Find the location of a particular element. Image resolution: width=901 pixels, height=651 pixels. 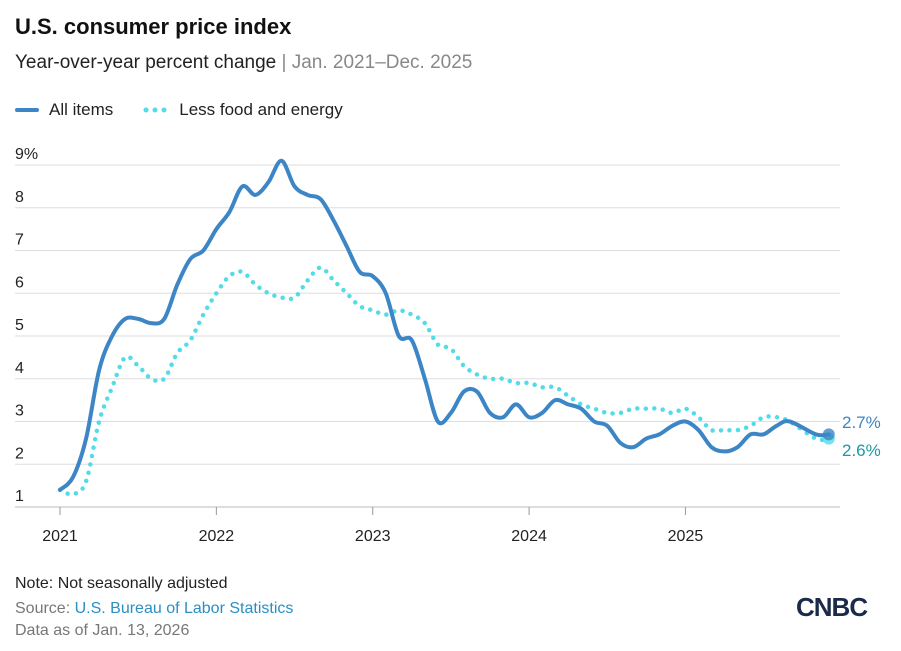

legend-label-all-items: All items is located at coordinates (81, 109).